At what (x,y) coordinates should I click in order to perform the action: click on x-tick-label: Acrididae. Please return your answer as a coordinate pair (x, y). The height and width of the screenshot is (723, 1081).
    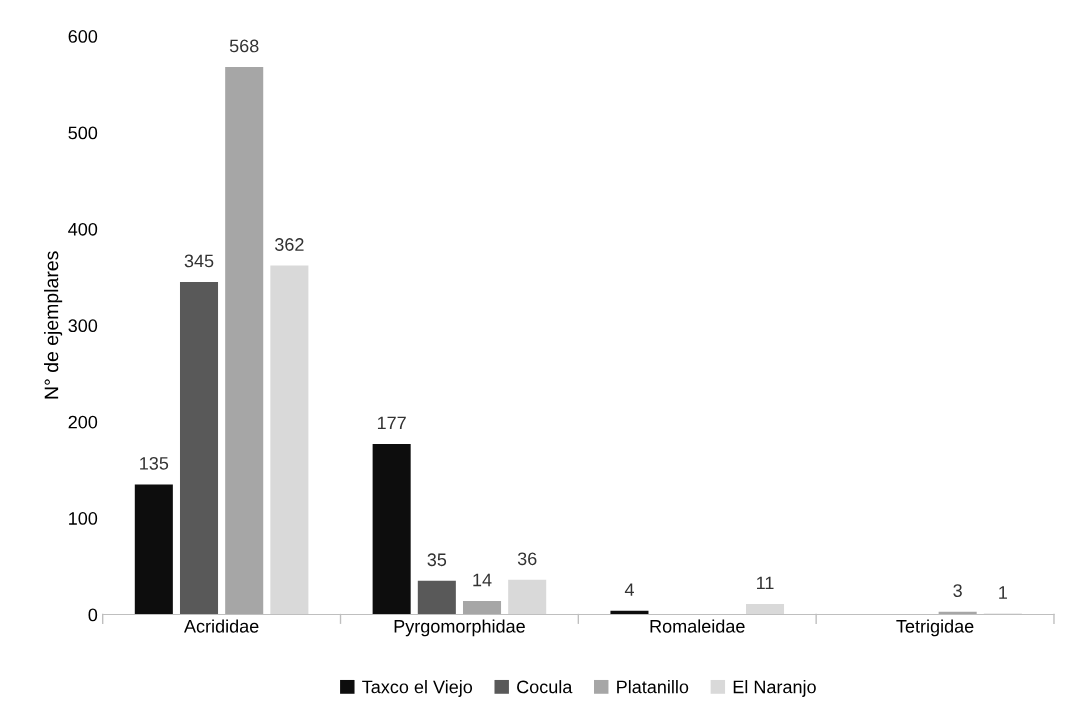
    Looking at the image, I should click on (221, 626).